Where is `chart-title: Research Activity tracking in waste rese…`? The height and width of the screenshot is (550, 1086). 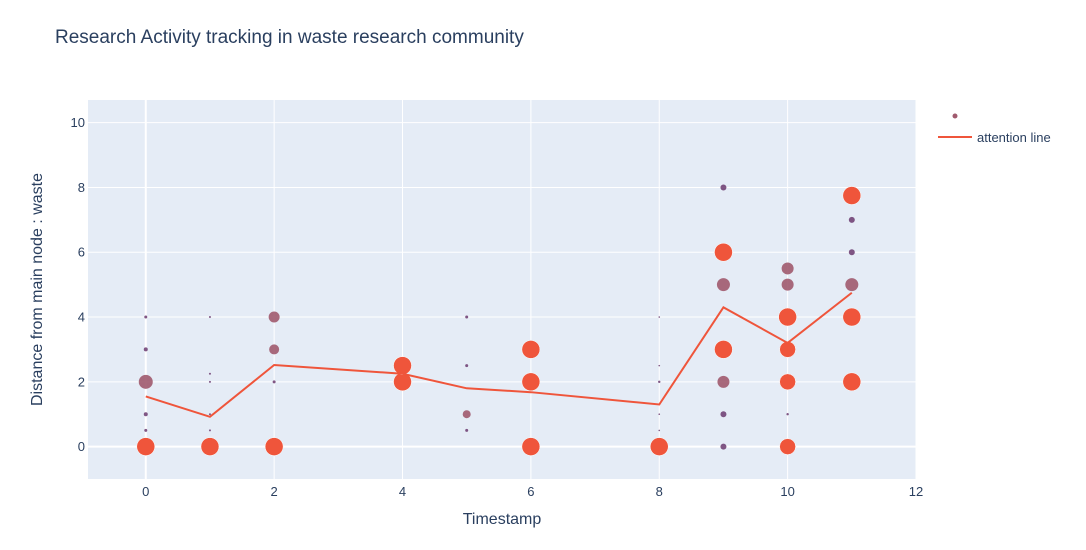
chart-title: Research Activity tracking in waste rese… is located at coordinates (289, 37).